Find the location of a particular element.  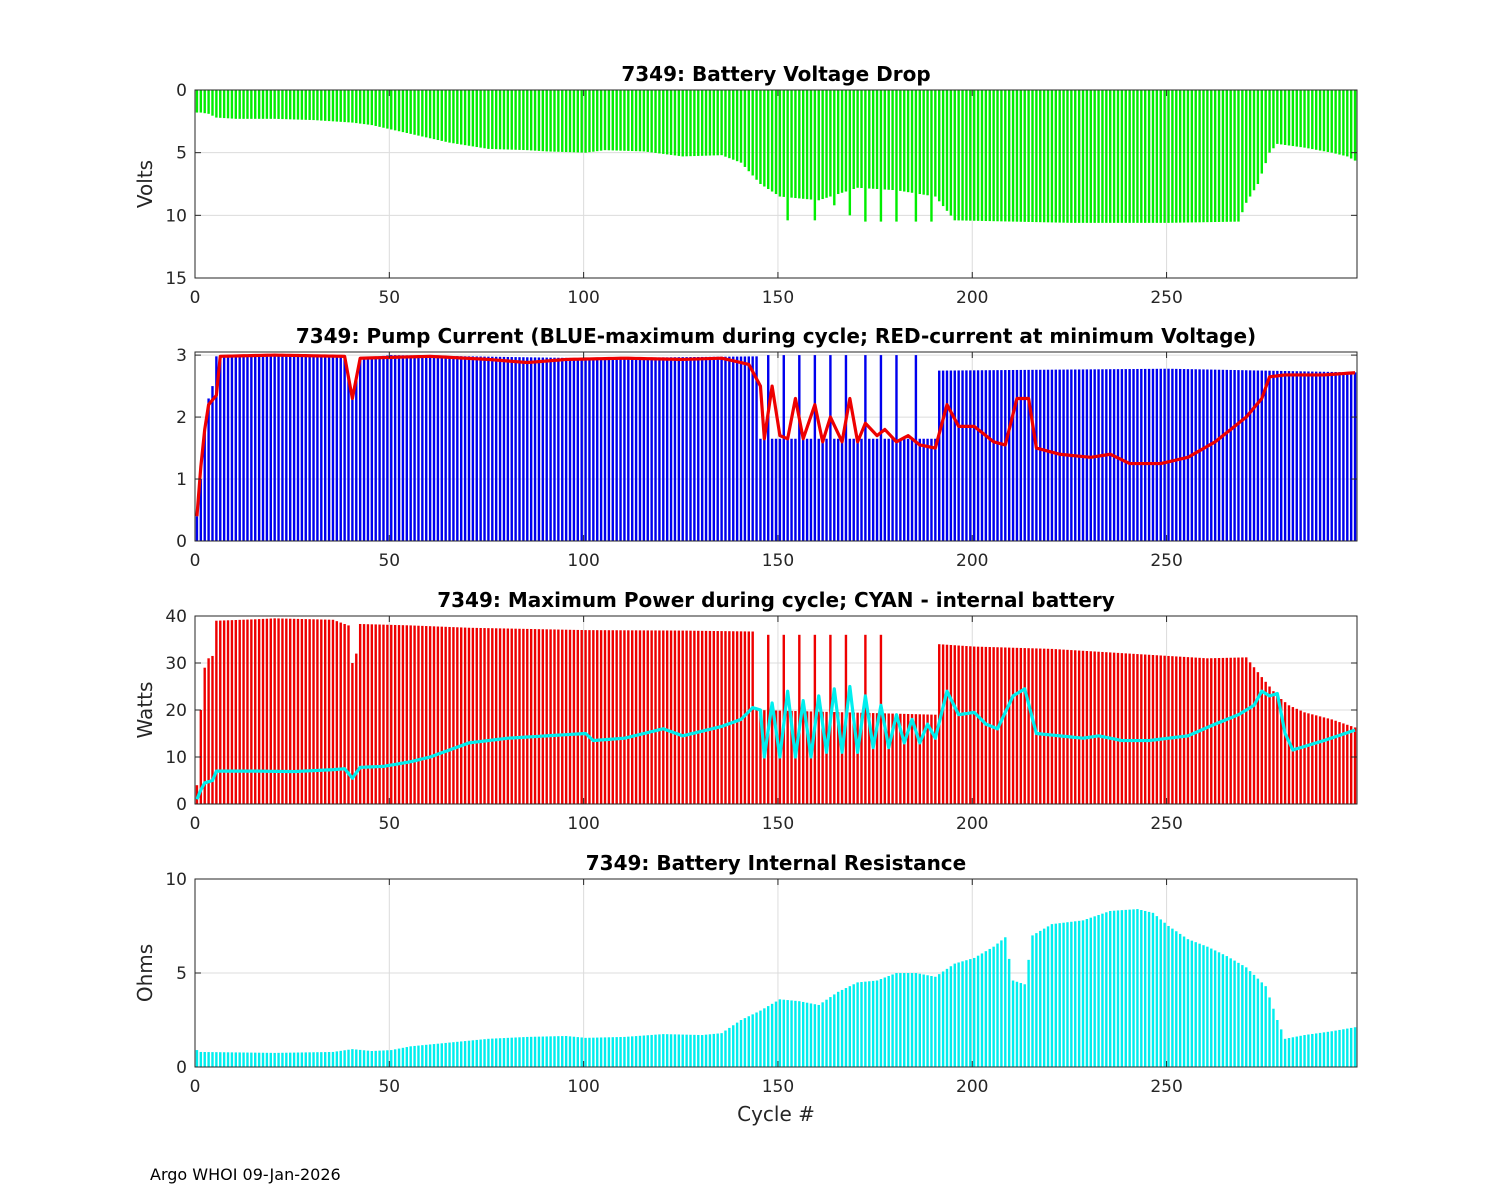

y-axis-label: Ohms is located at coordinates (145, 973).